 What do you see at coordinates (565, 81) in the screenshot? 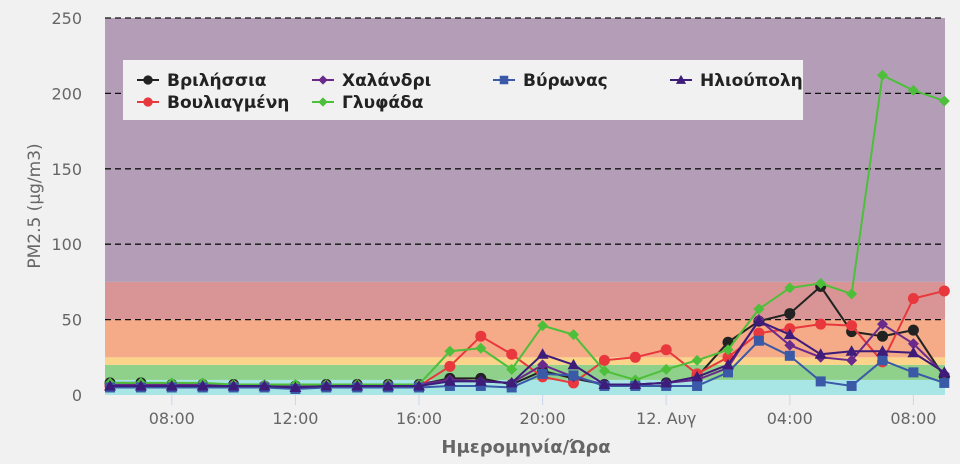
I see `legend-label: Βύρωνας` at bounding box center [565, 81].